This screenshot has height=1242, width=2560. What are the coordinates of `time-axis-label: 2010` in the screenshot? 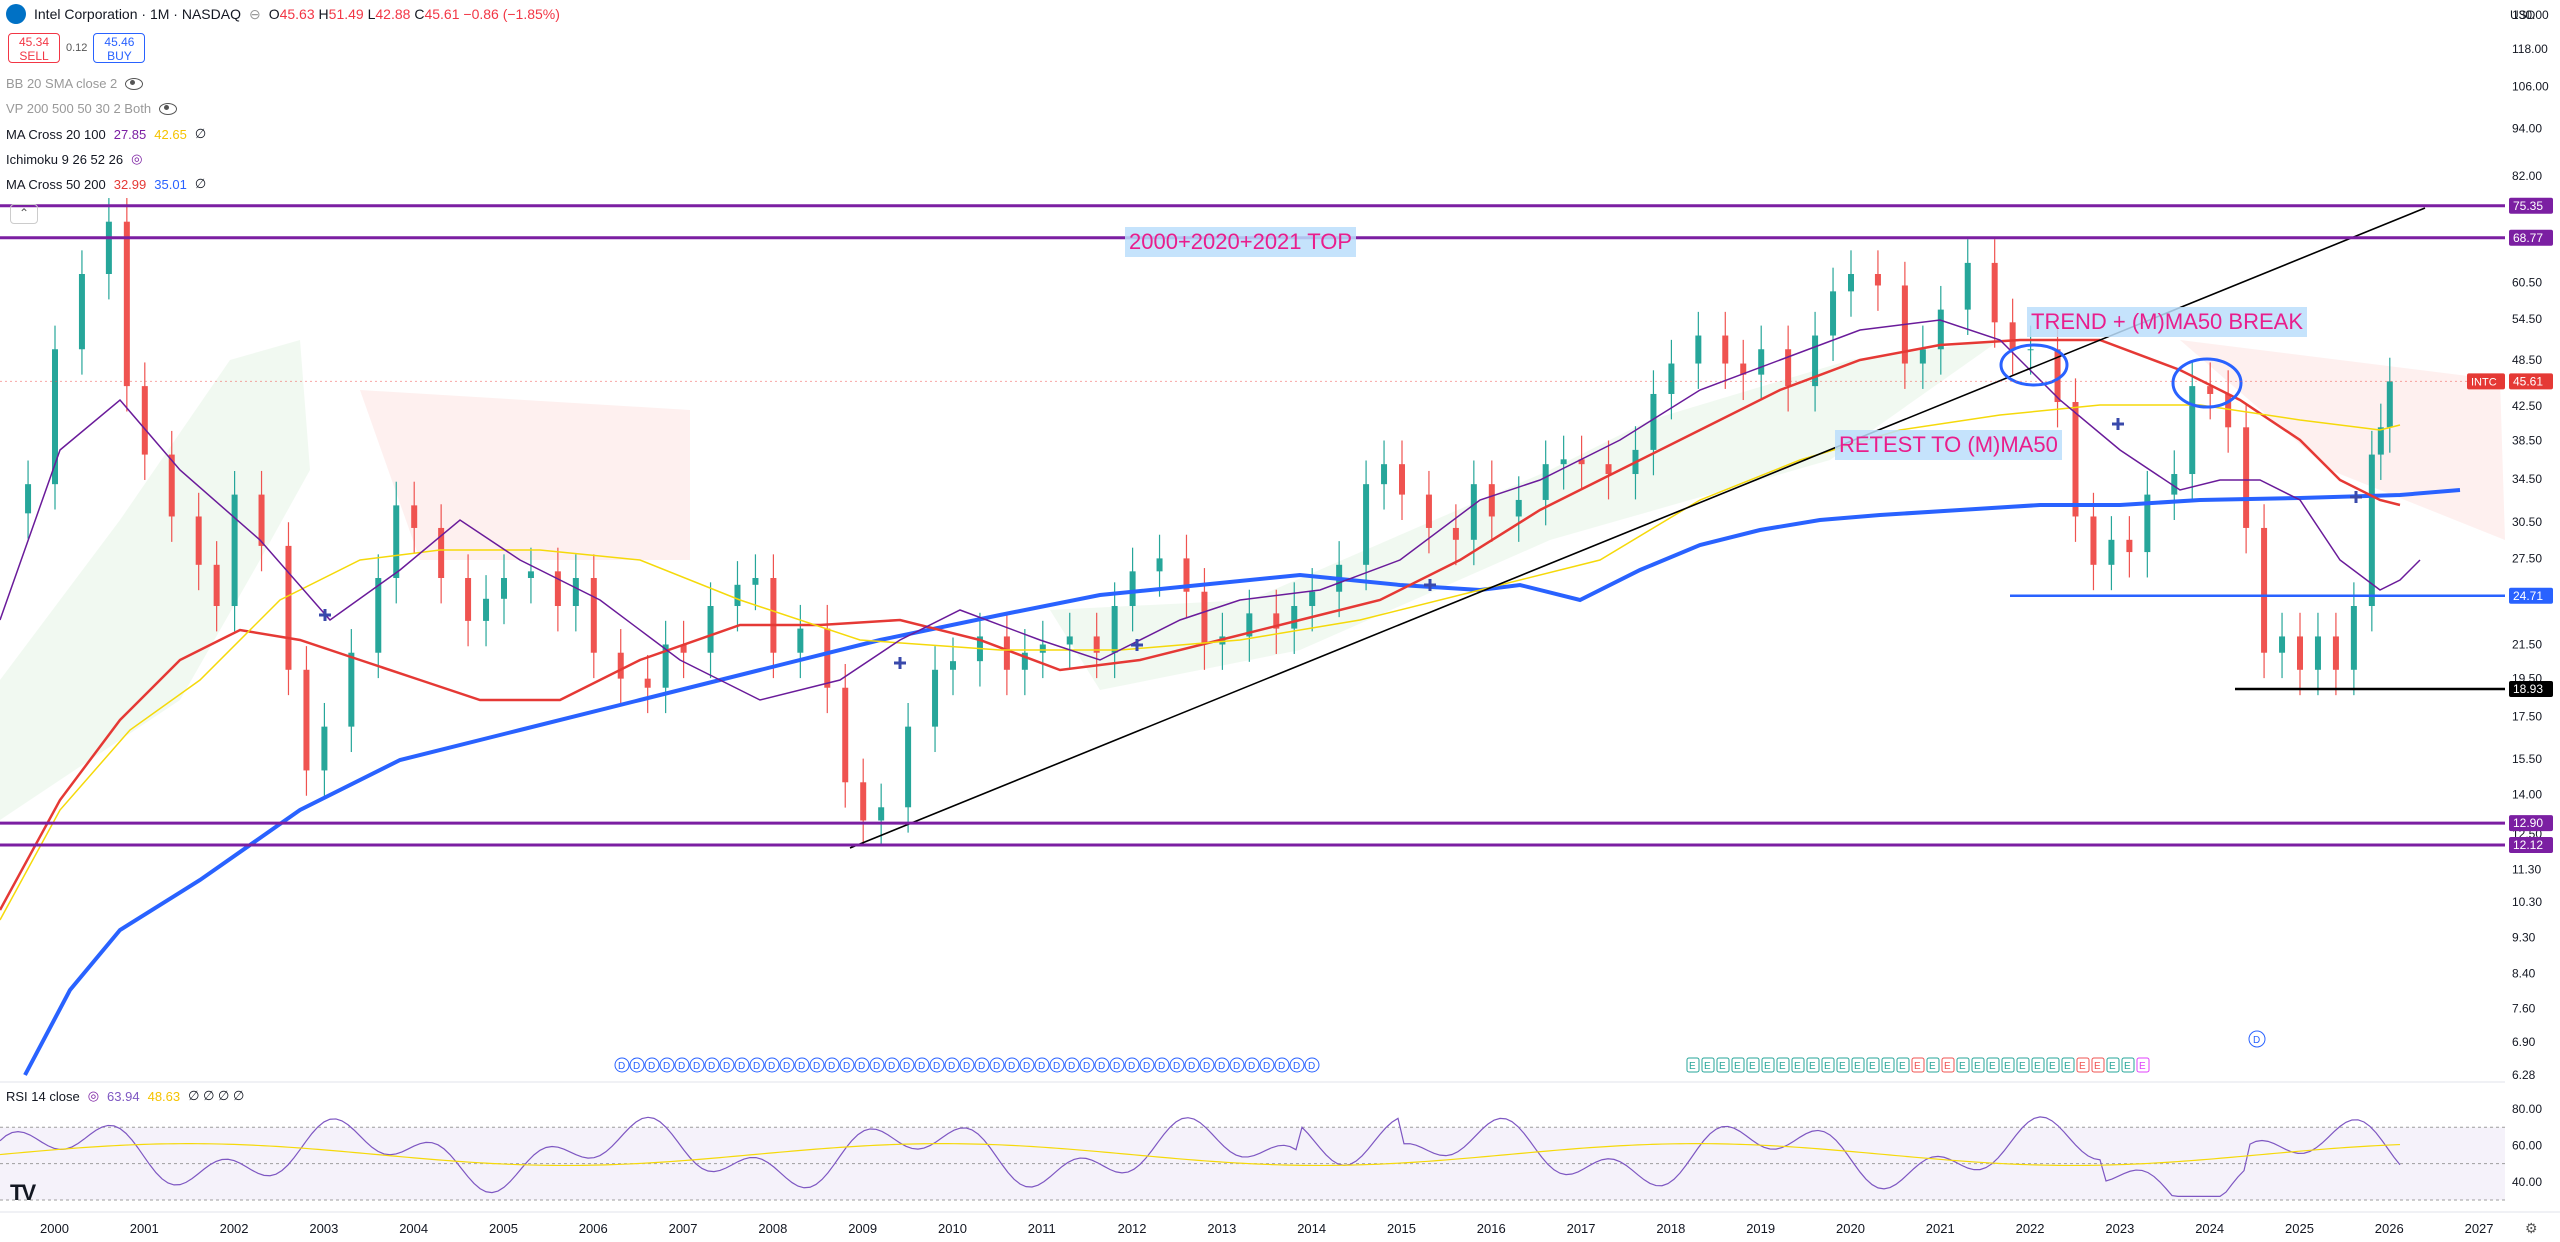 It's located at (952, 1228).